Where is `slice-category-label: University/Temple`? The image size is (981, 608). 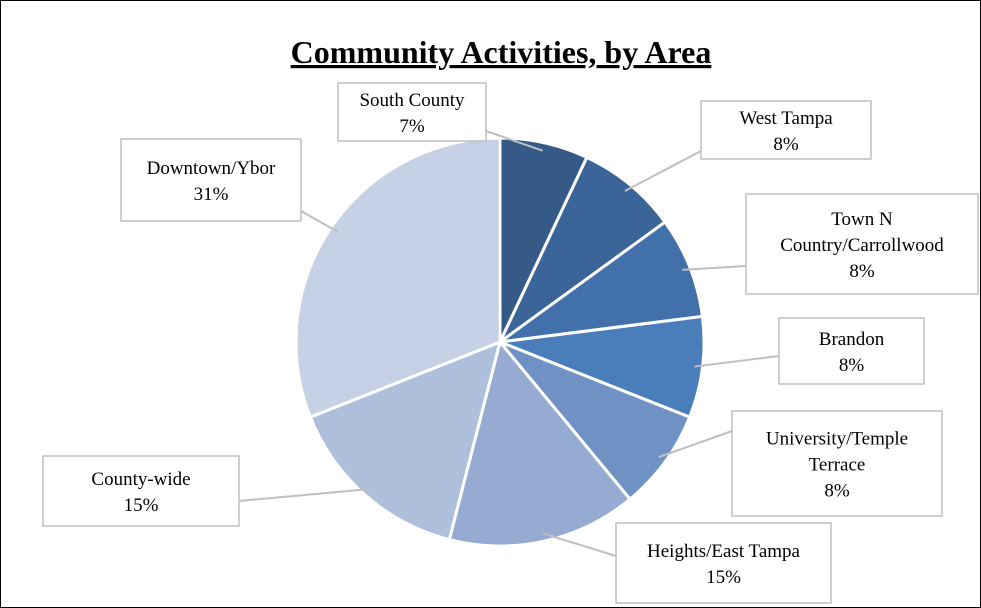 slice-category-label: University/Temple is located at coordinates (837, 439).